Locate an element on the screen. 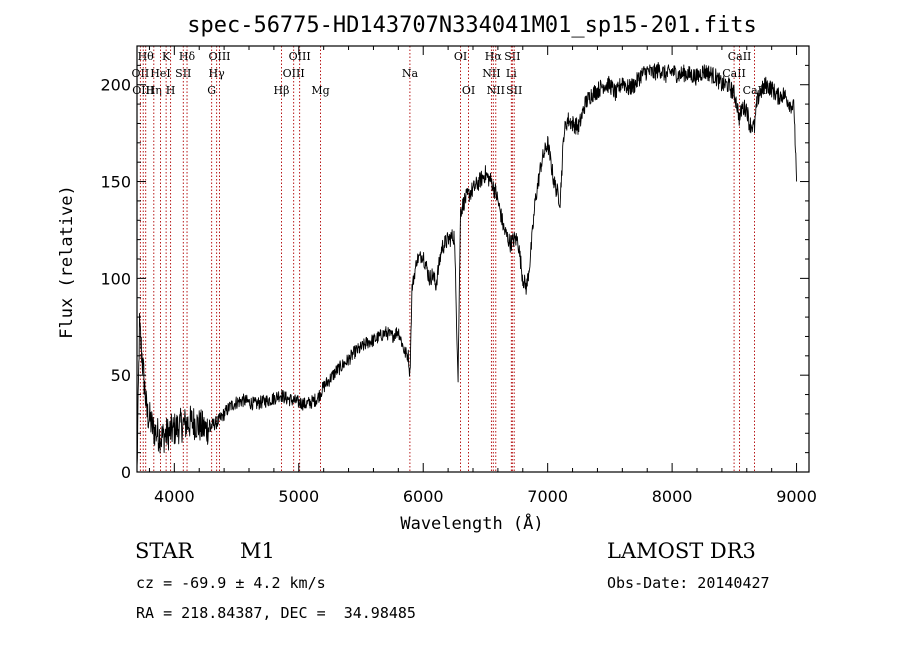 The height and width of the screenshot is (649, 900). line-marker-label-19: NII is located at coordinates (491, 73).